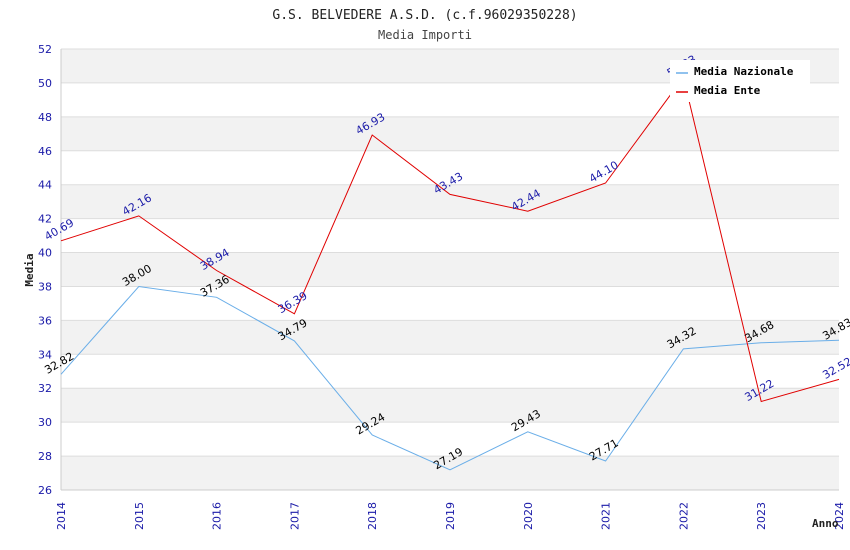 The image size is (850, 550). Describe the element at coordinates (839, 516) in the screenshot. I see `x-tick-label: 2024` at that location.